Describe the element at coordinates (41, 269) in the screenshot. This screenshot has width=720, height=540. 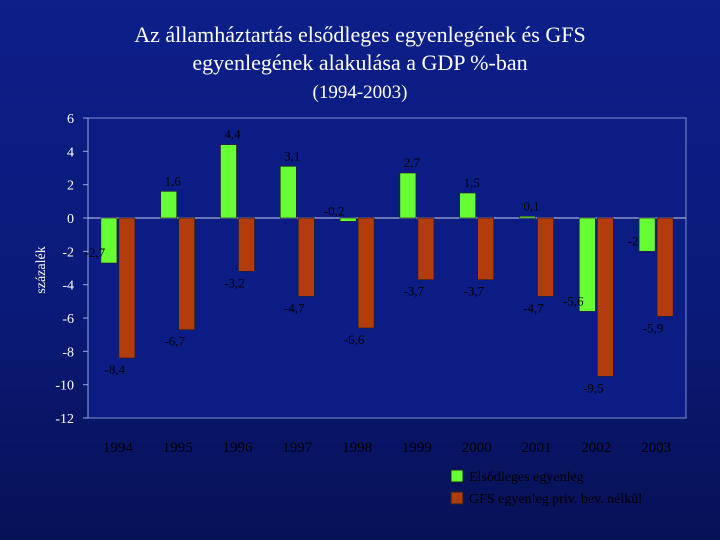
I see `y-axis-label: százalék` at that location.